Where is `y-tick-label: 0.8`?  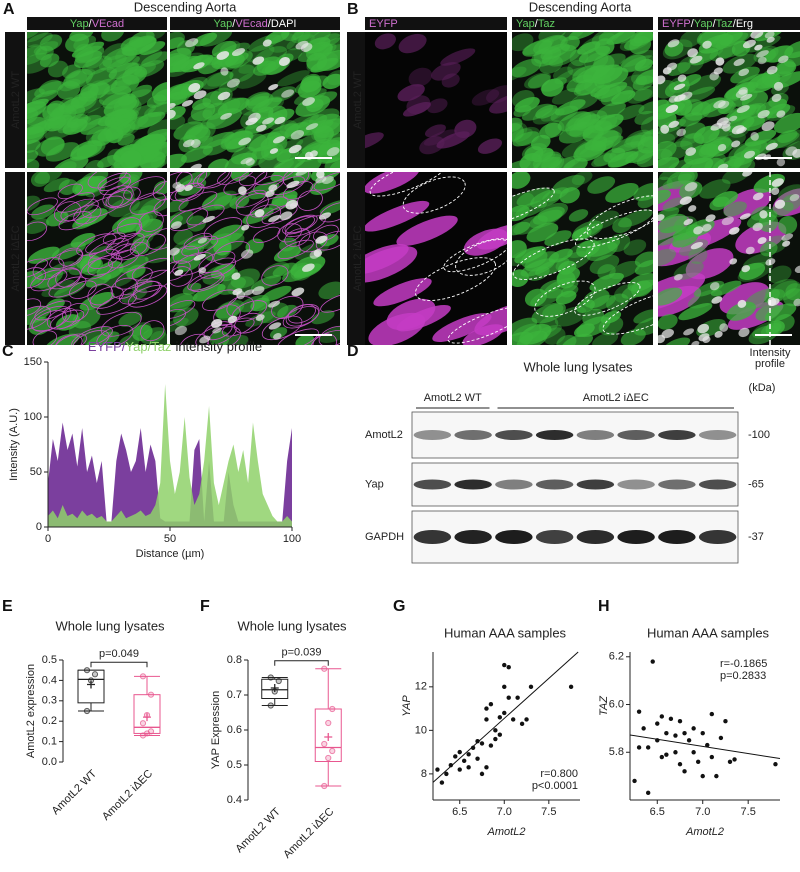
y-tick-label: 0.8 is located at coordinates (234, 660).